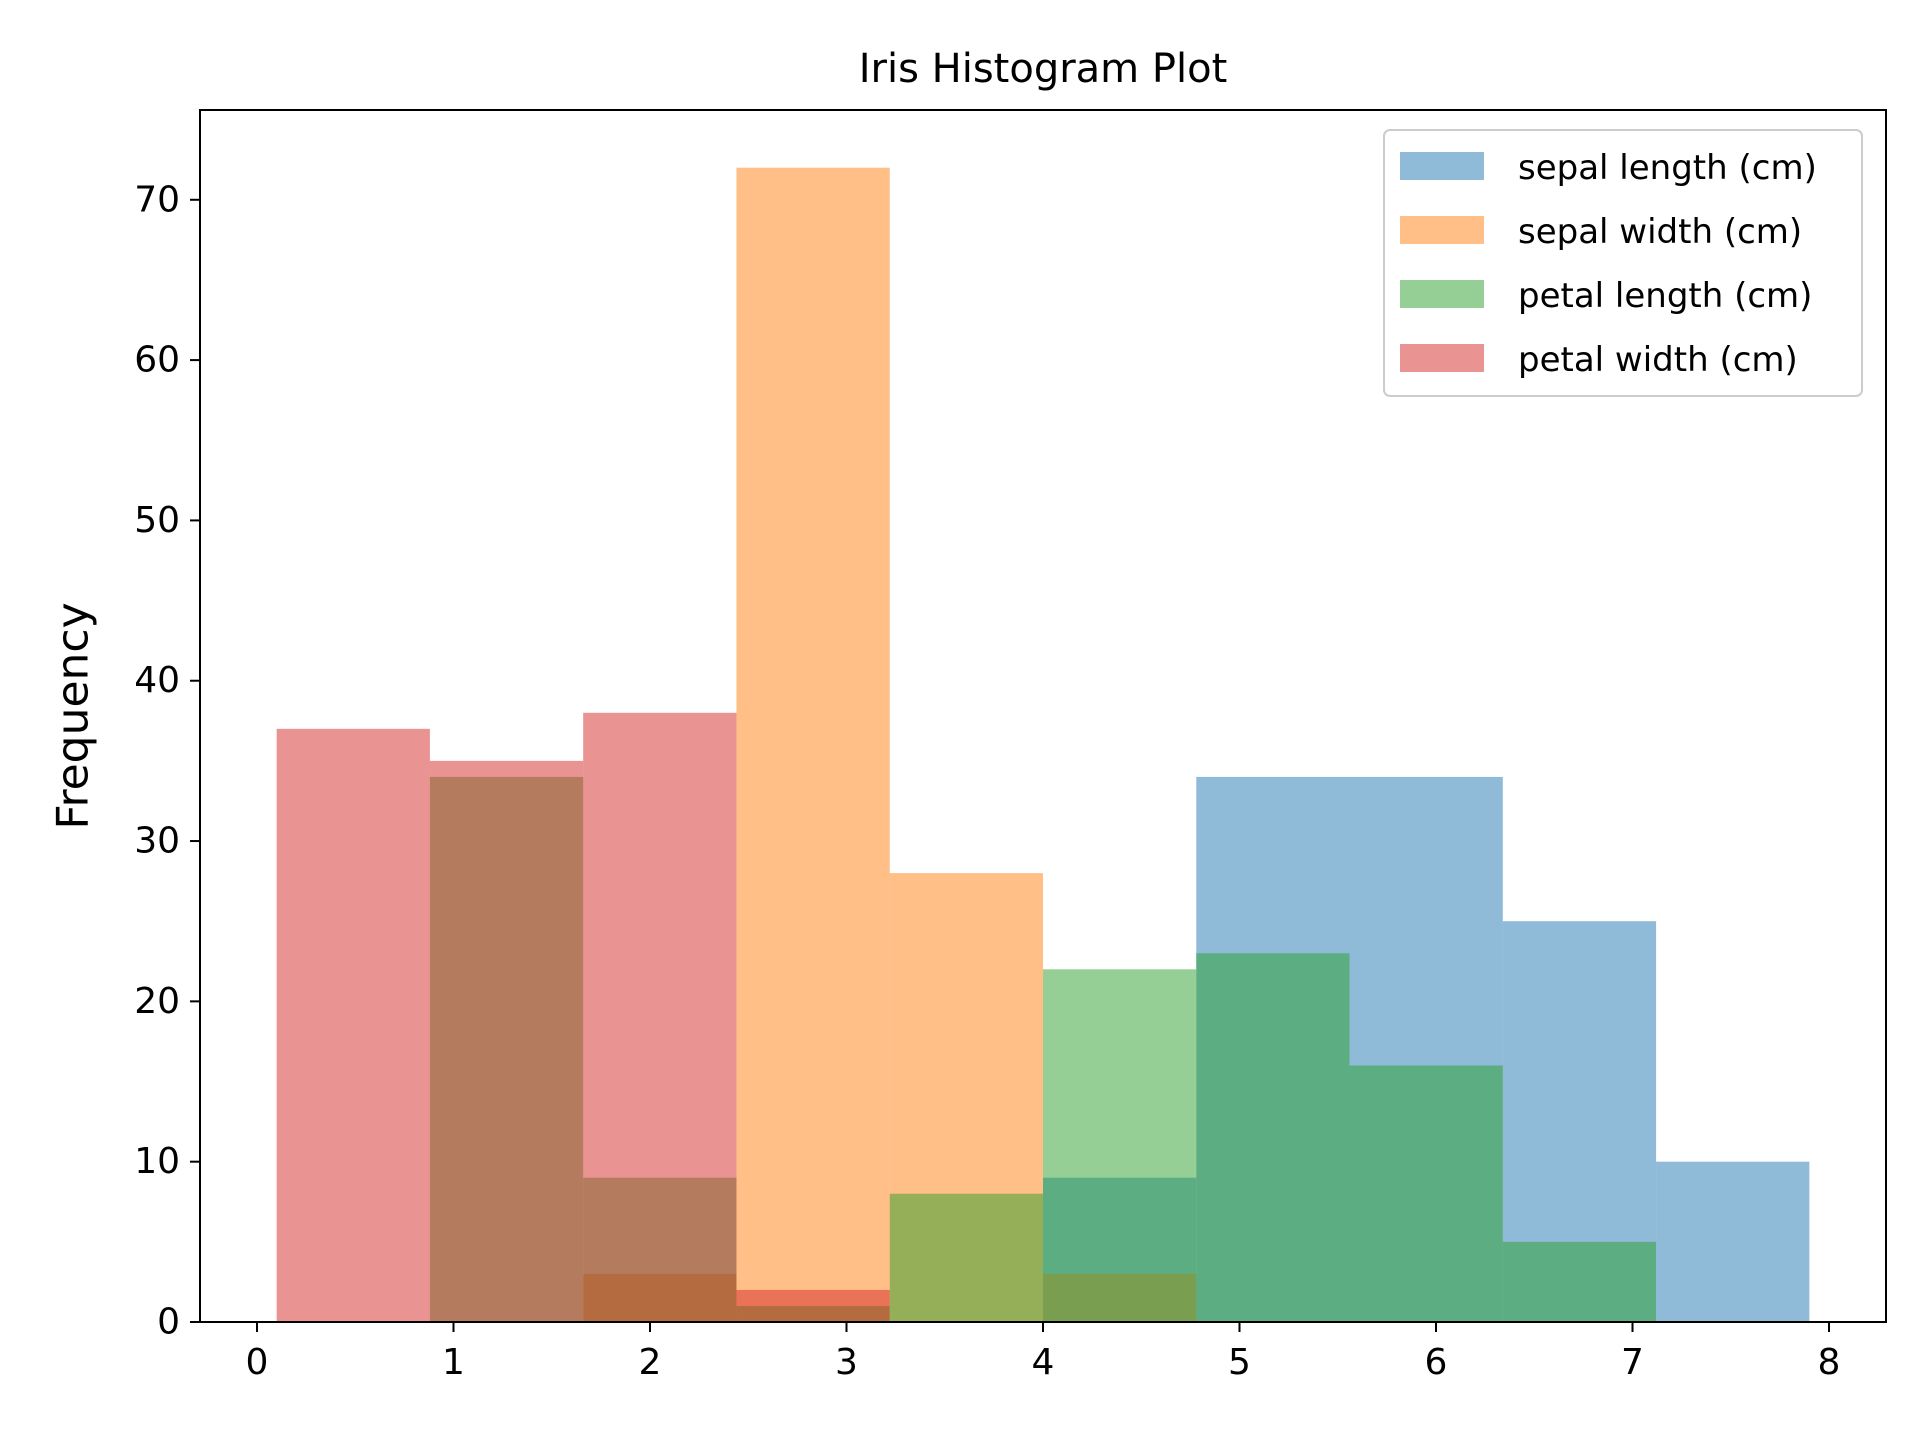 This screenshot has width=1920, height=1440. I want to click on x-tick-label: 4, so click(1043, 1362).